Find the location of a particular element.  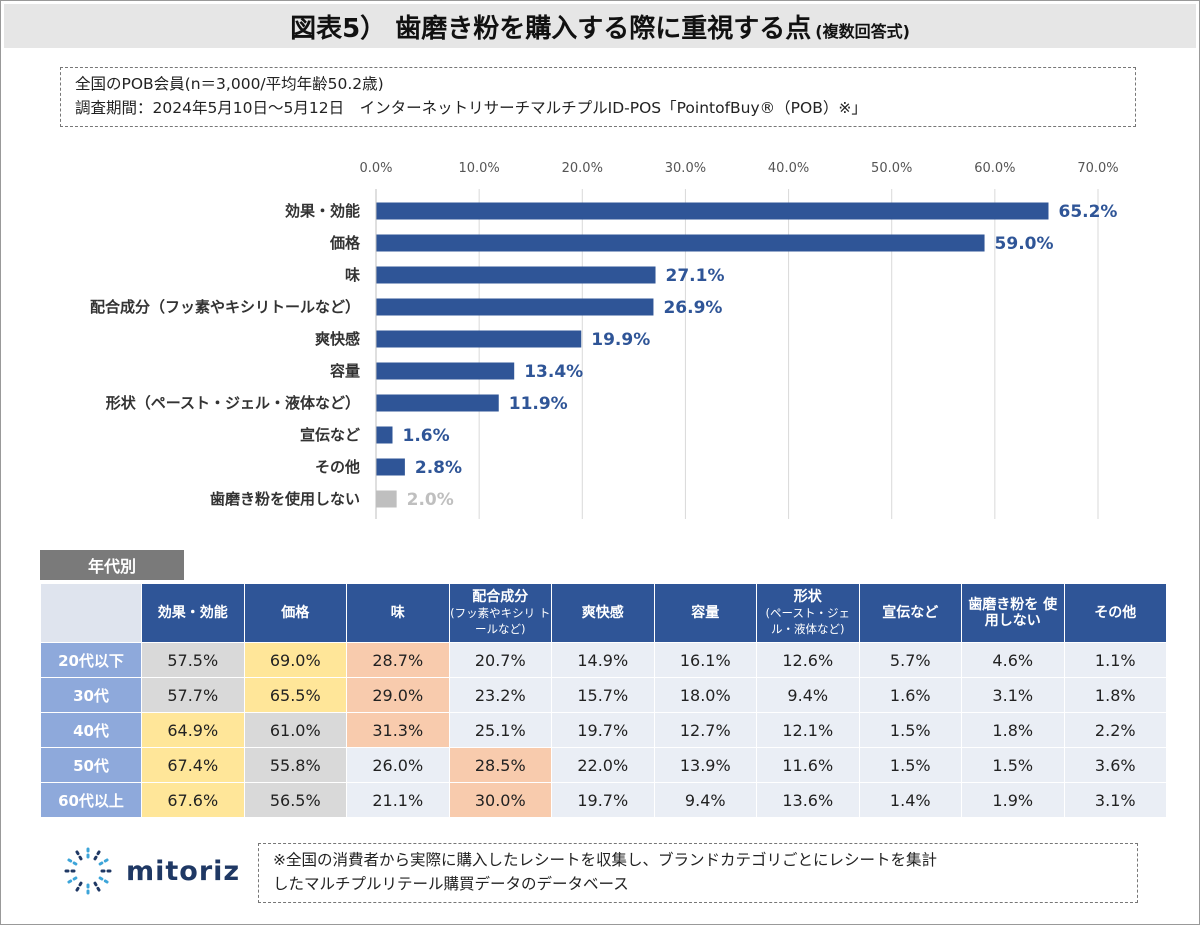

table-cell: 29.0% is located at coordinates (398, 695).